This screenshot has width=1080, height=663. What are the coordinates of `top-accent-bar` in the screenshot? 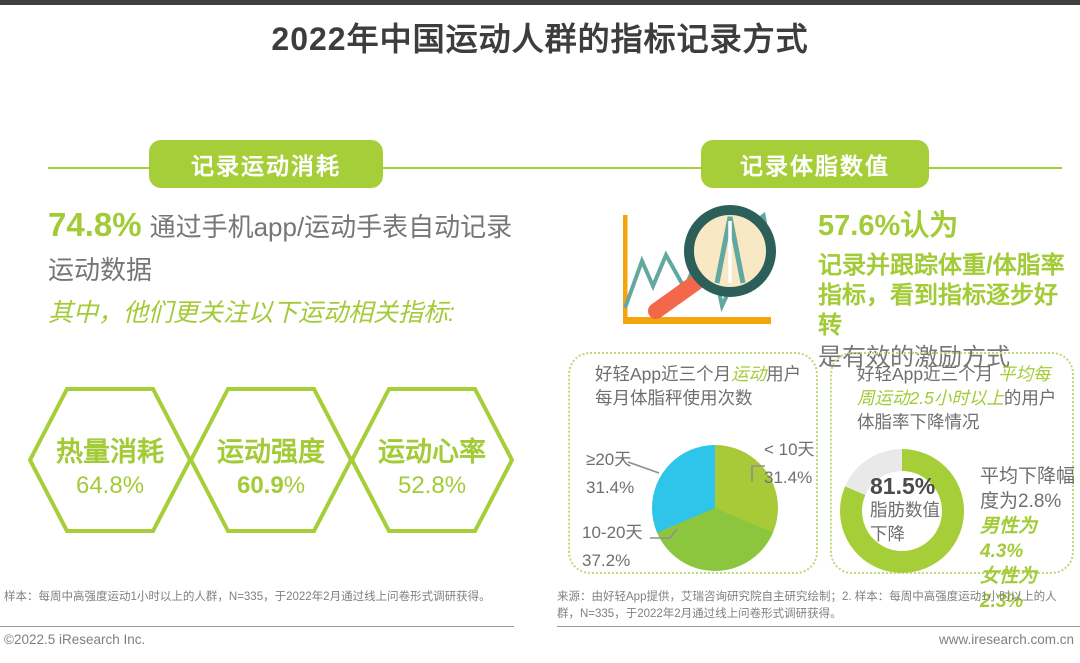 It's located at (540, 2).